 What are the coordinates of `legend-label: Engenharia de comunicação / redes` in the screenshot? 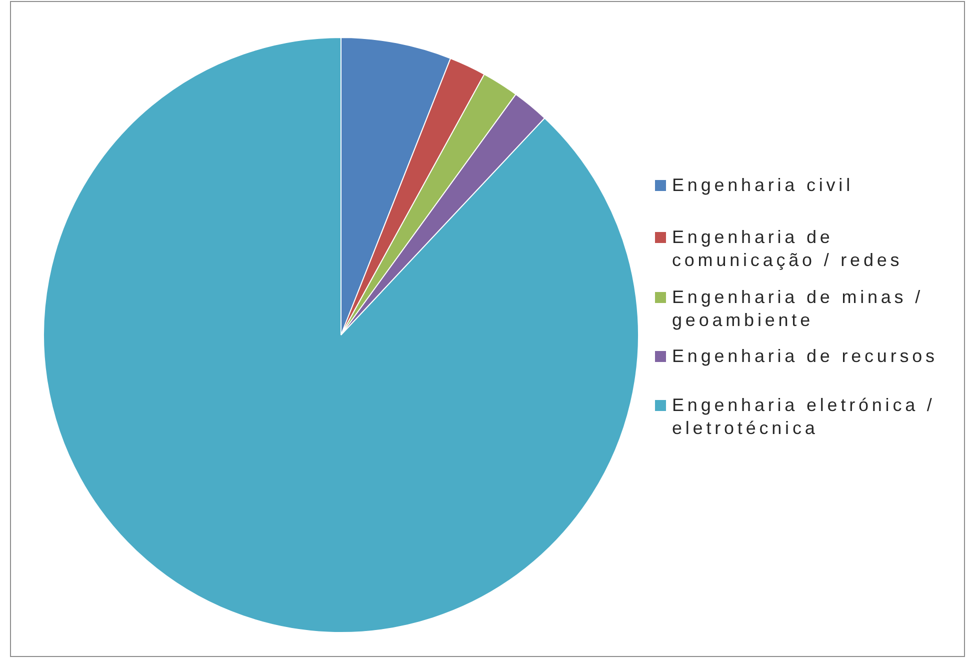 It's located at (788, 249).